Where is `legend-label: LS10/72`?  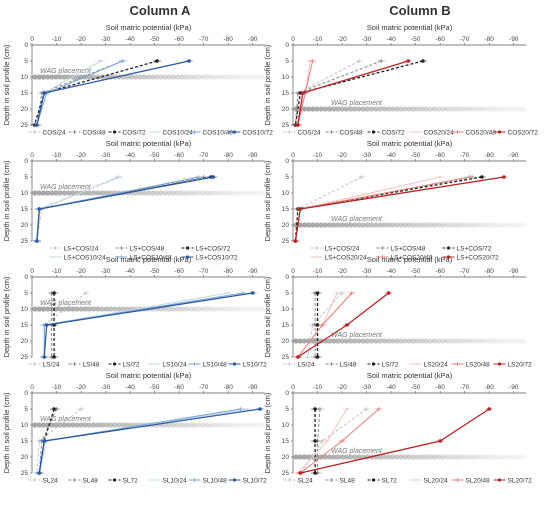 legend-label: LS10/72 is located at coordinates (255, 364).